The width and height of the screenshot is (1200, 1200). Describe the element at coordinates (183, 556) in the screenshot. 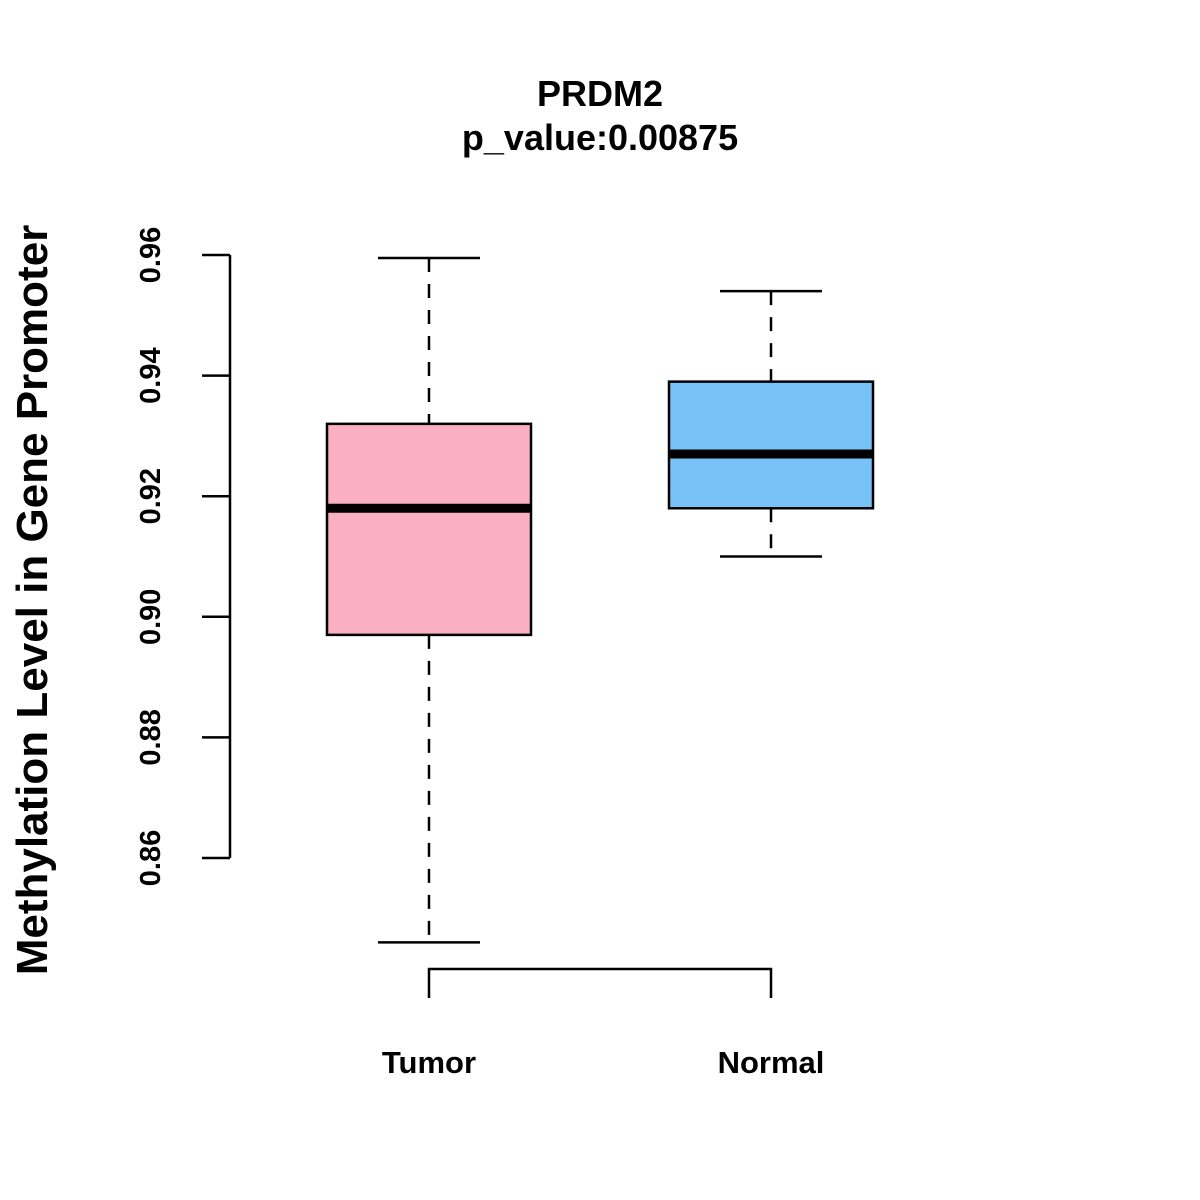

I see `y-axis: 0.86 0.88 0.90 0.92 0.94 0.96` at that location.